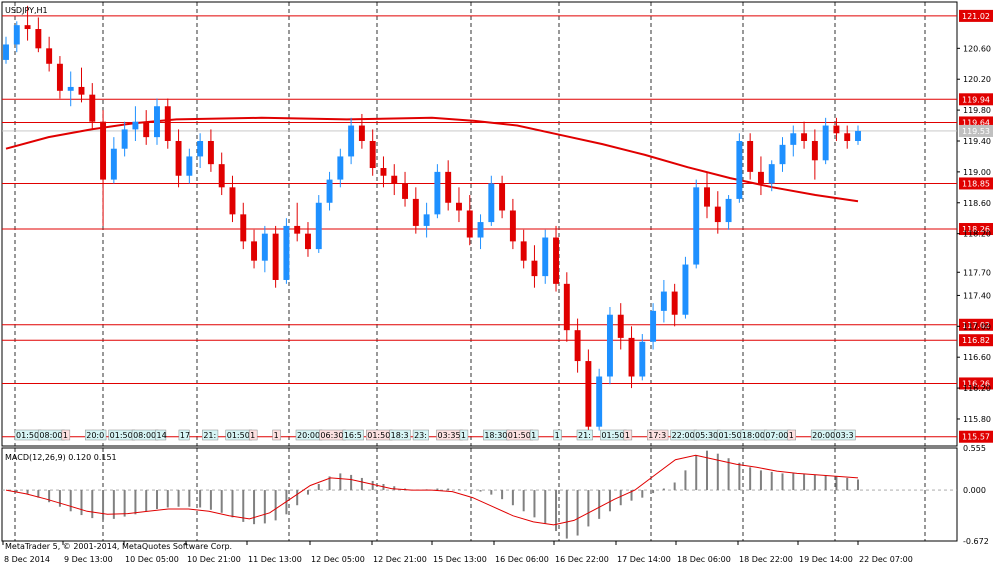  What do you see at coordinates (845, 435) in the screenshot?
I see `session-label: 03:3` at bounding box center [845, 435].